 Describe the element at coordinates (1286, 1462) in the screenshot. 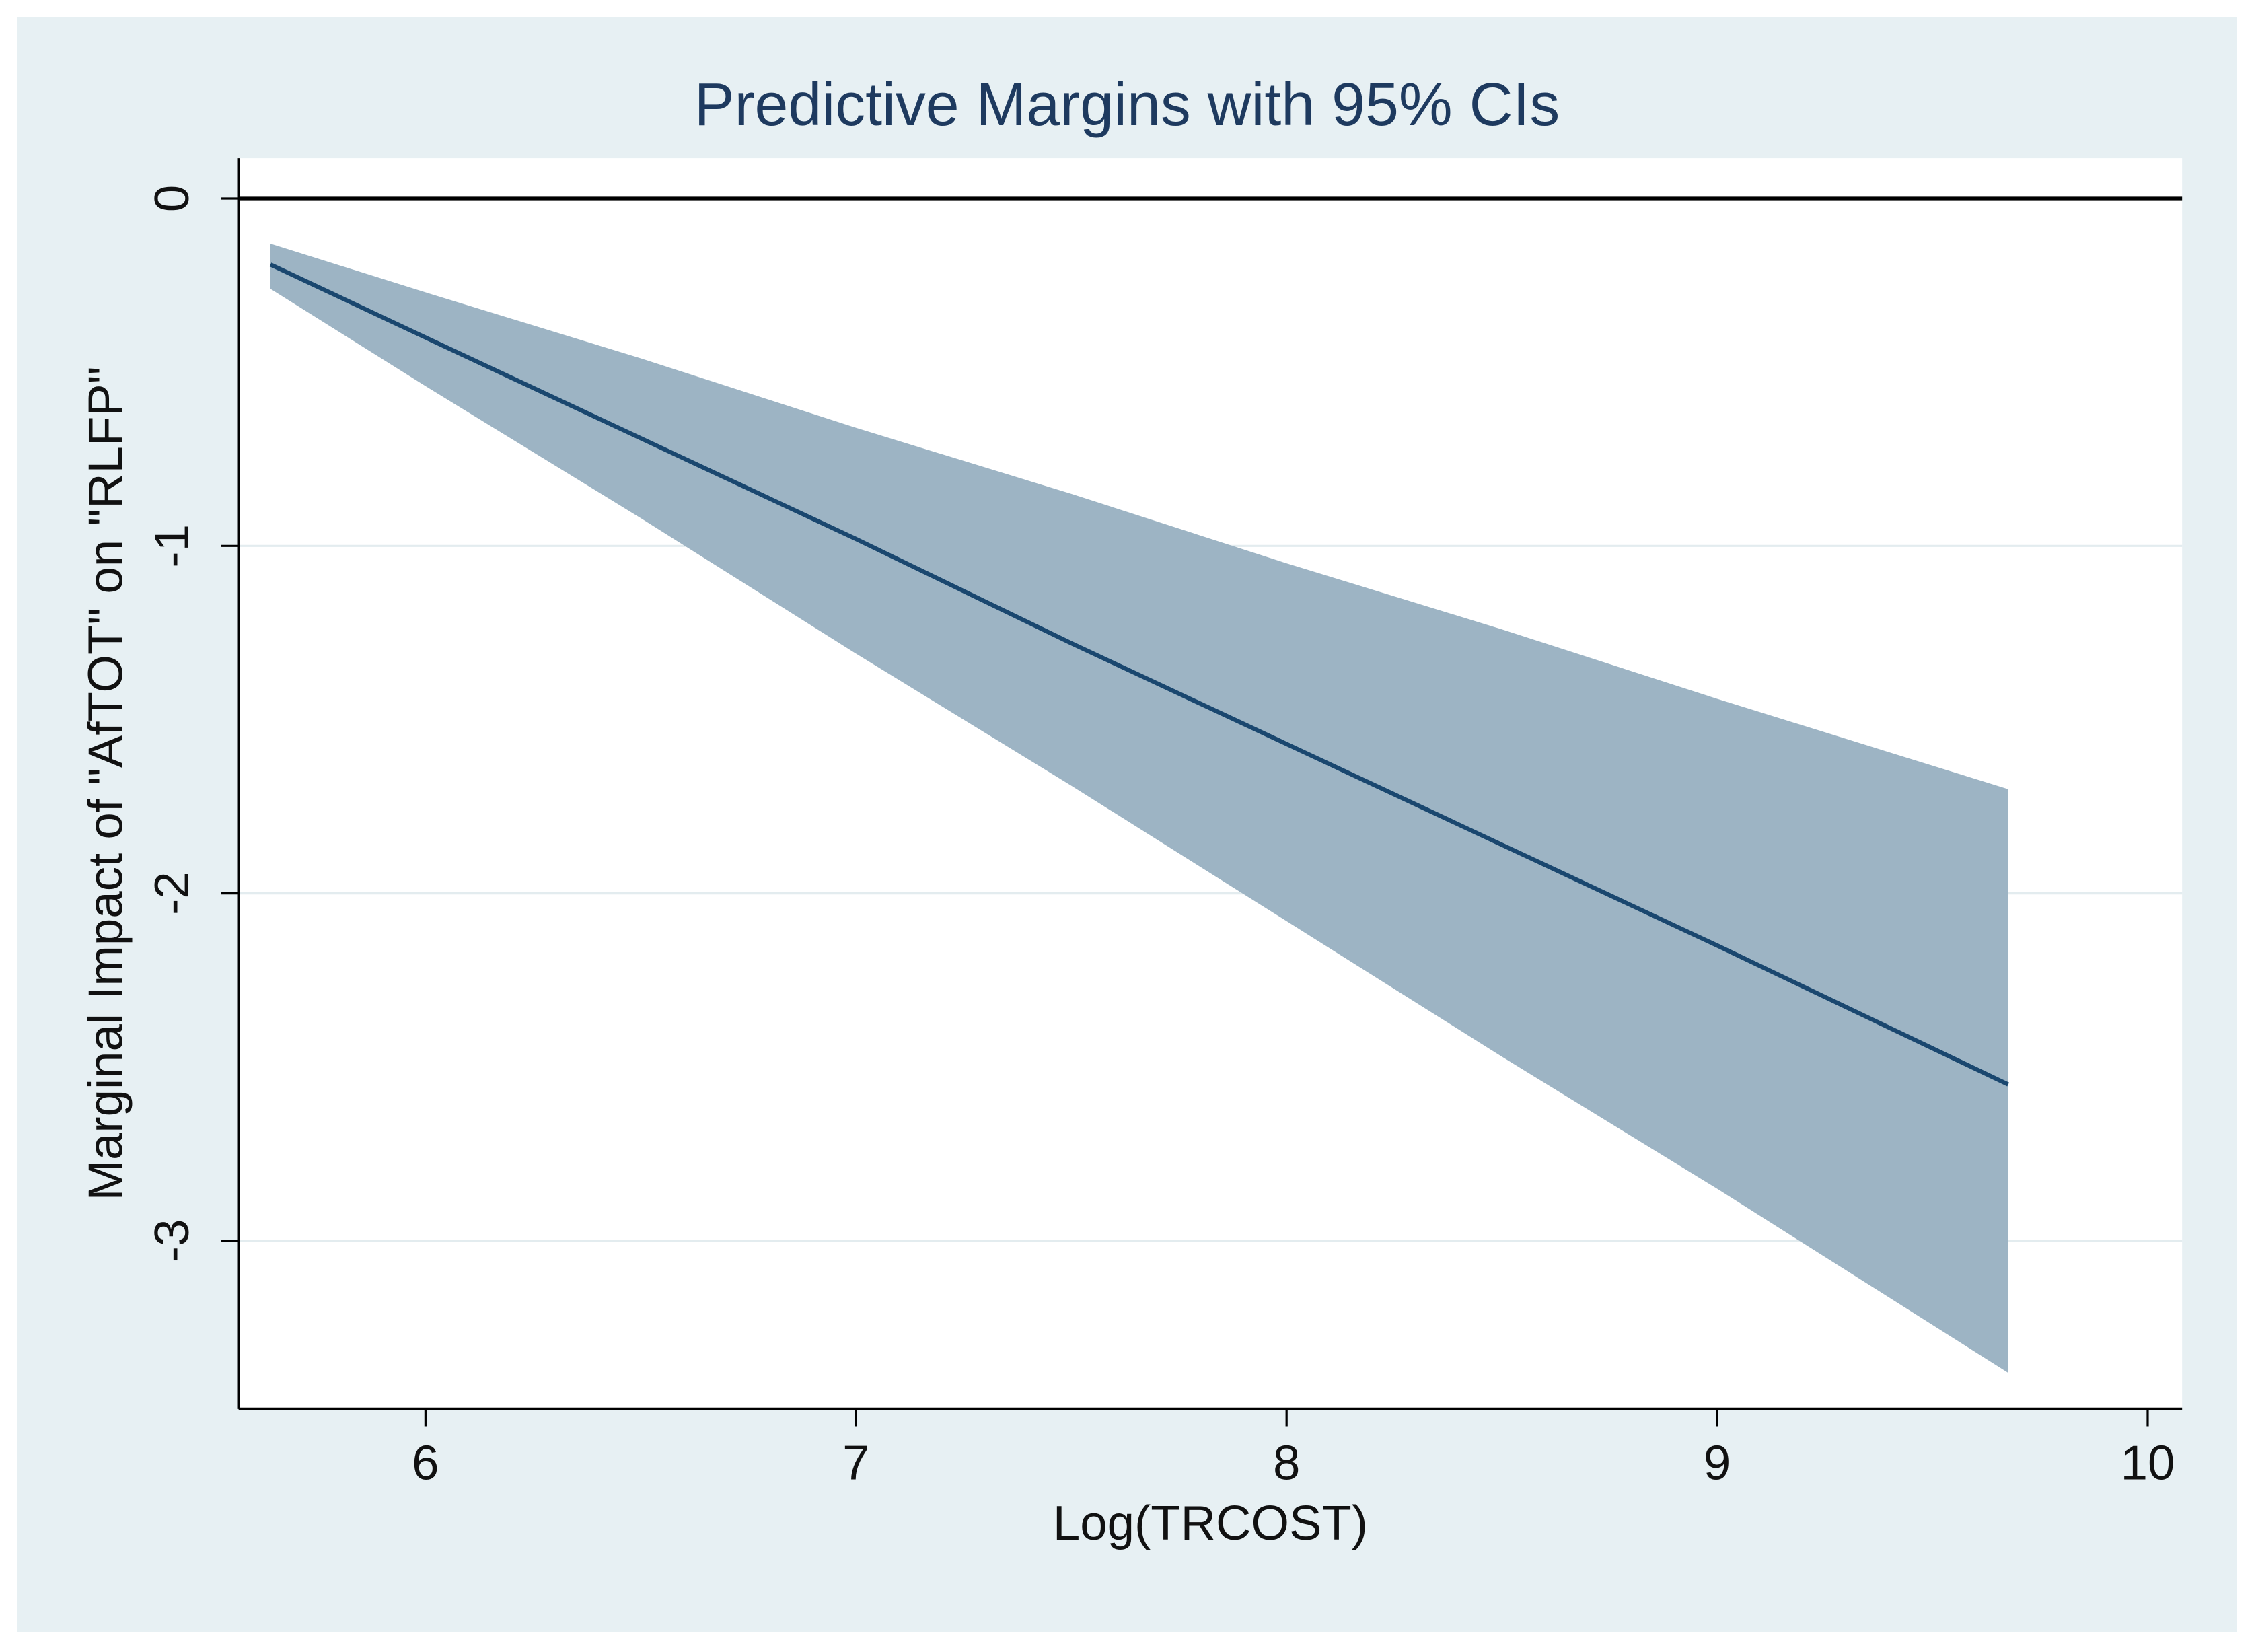

I see `x-tick-label: 8` at that location.